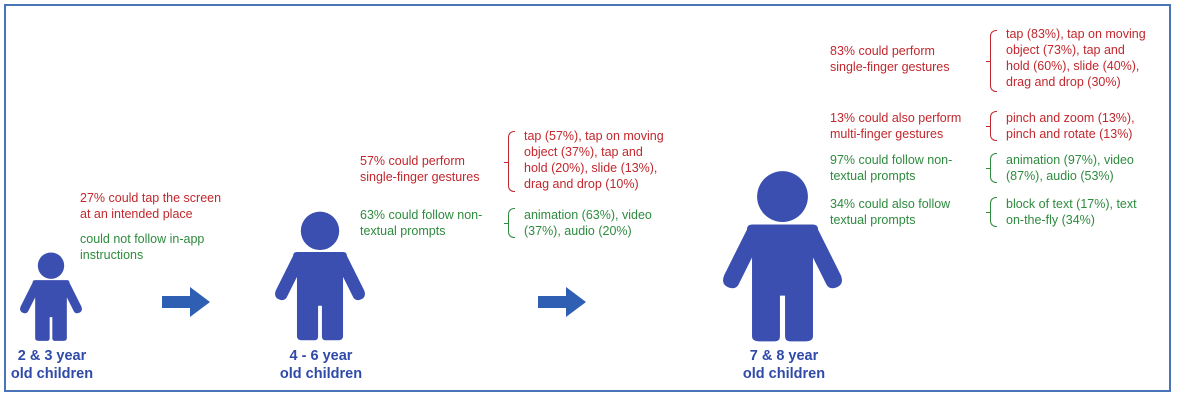 The height and width of the screenshot is (402, 1179). Describe the element at coordinates (51, 296) in the screenshot. I see `child-figure-small-icon` at that location.